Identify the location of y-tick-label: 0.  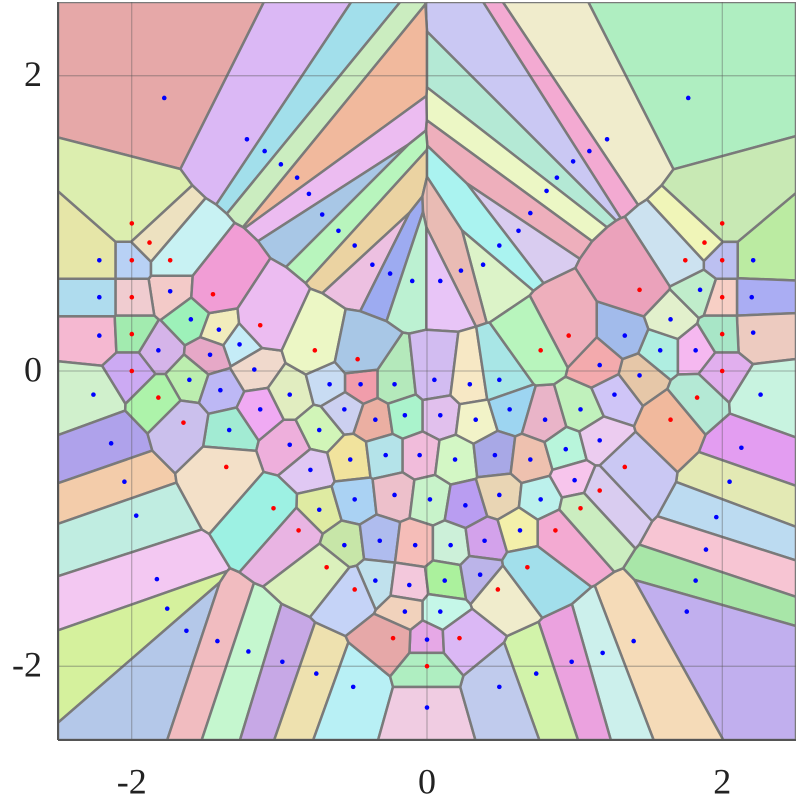
(33, 369).